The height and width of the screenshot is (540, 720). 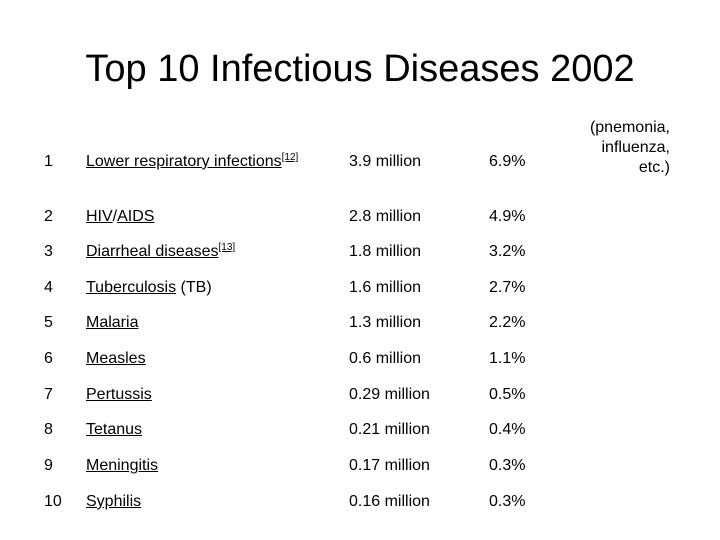 What do you see at coordinates (389, 394) in the screenshot?
I see `deaths-cell: 0.29 million` at bounding box center [389, 394].